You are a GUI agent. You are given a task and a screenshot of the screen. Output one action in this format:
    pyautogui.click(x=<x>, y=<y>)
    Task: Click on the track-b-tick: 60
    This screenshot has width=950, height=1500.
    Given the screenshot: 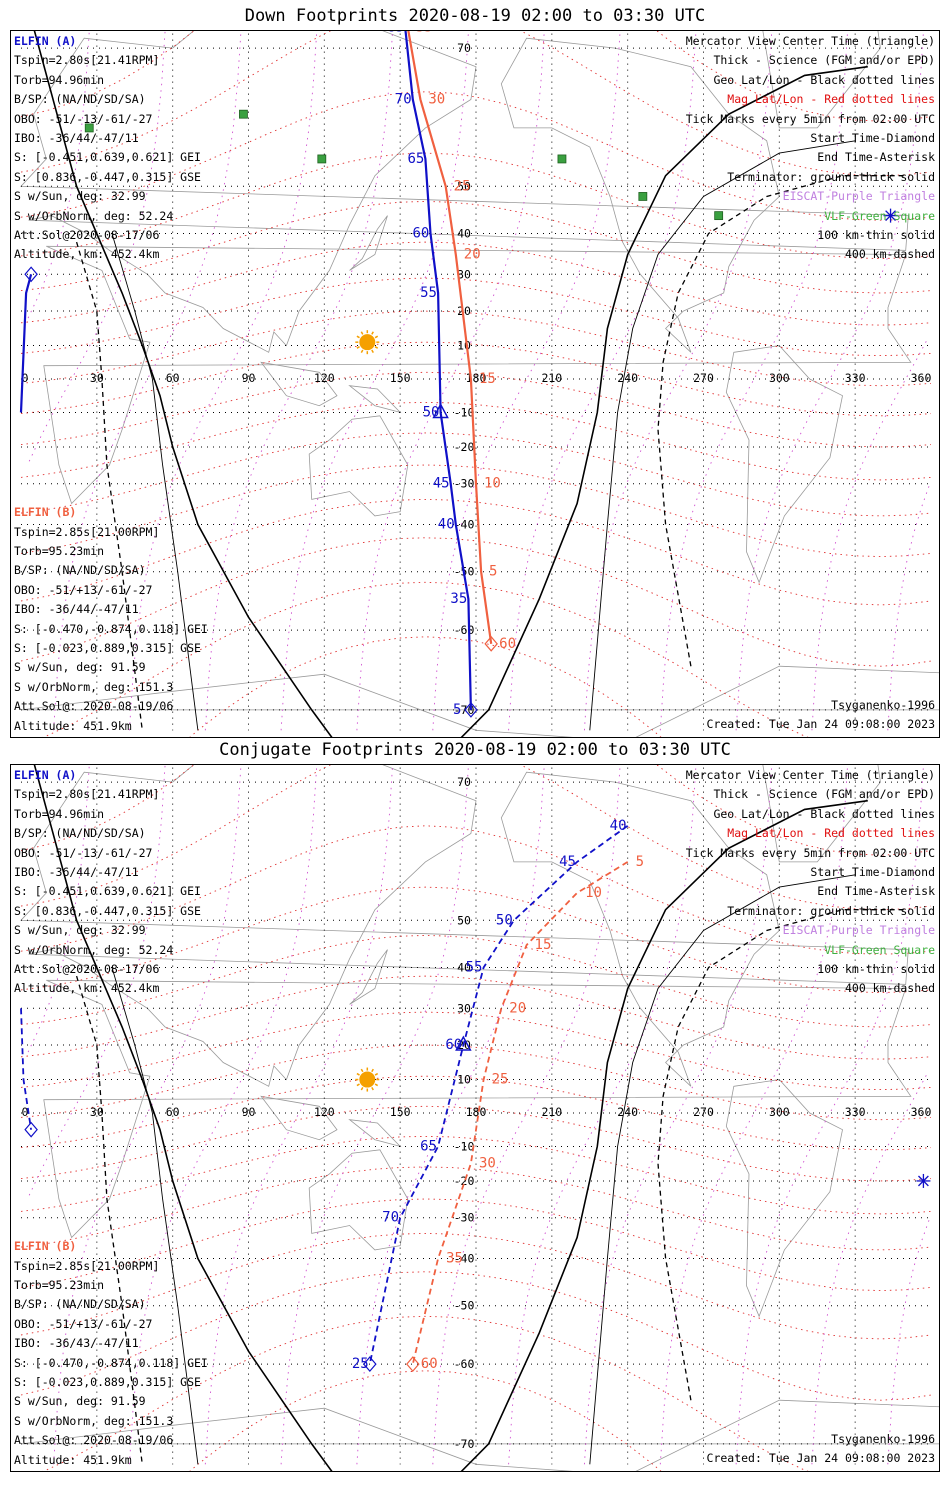 What is the action you would take?
    pyautogui.click(x=507, y=644)
    